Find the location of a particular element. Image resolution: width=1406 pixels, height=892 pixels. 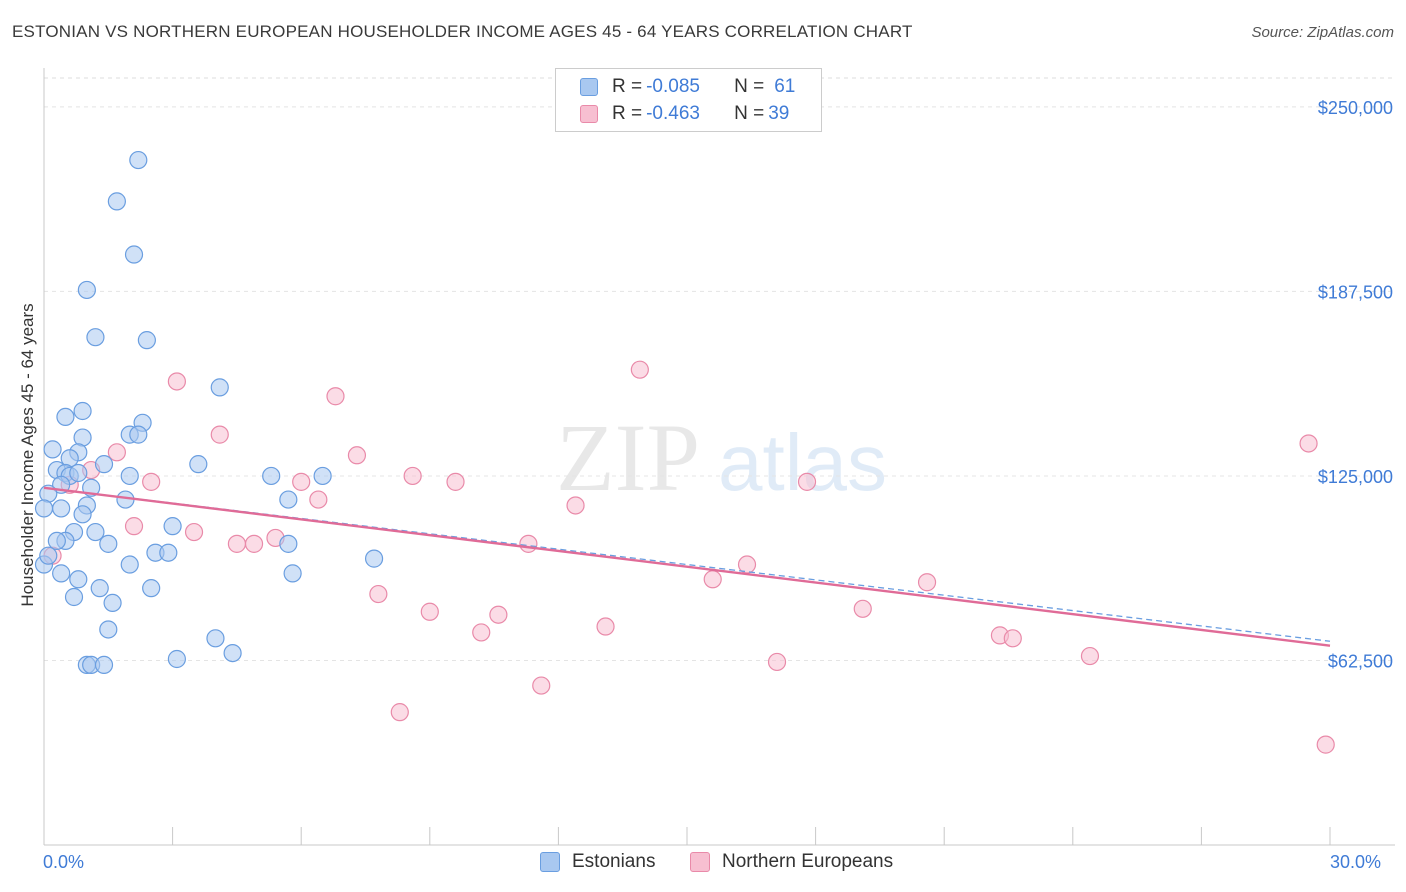

legend-row-northern: R = -0.463 N = 39 is located at coordinates (684, 114).